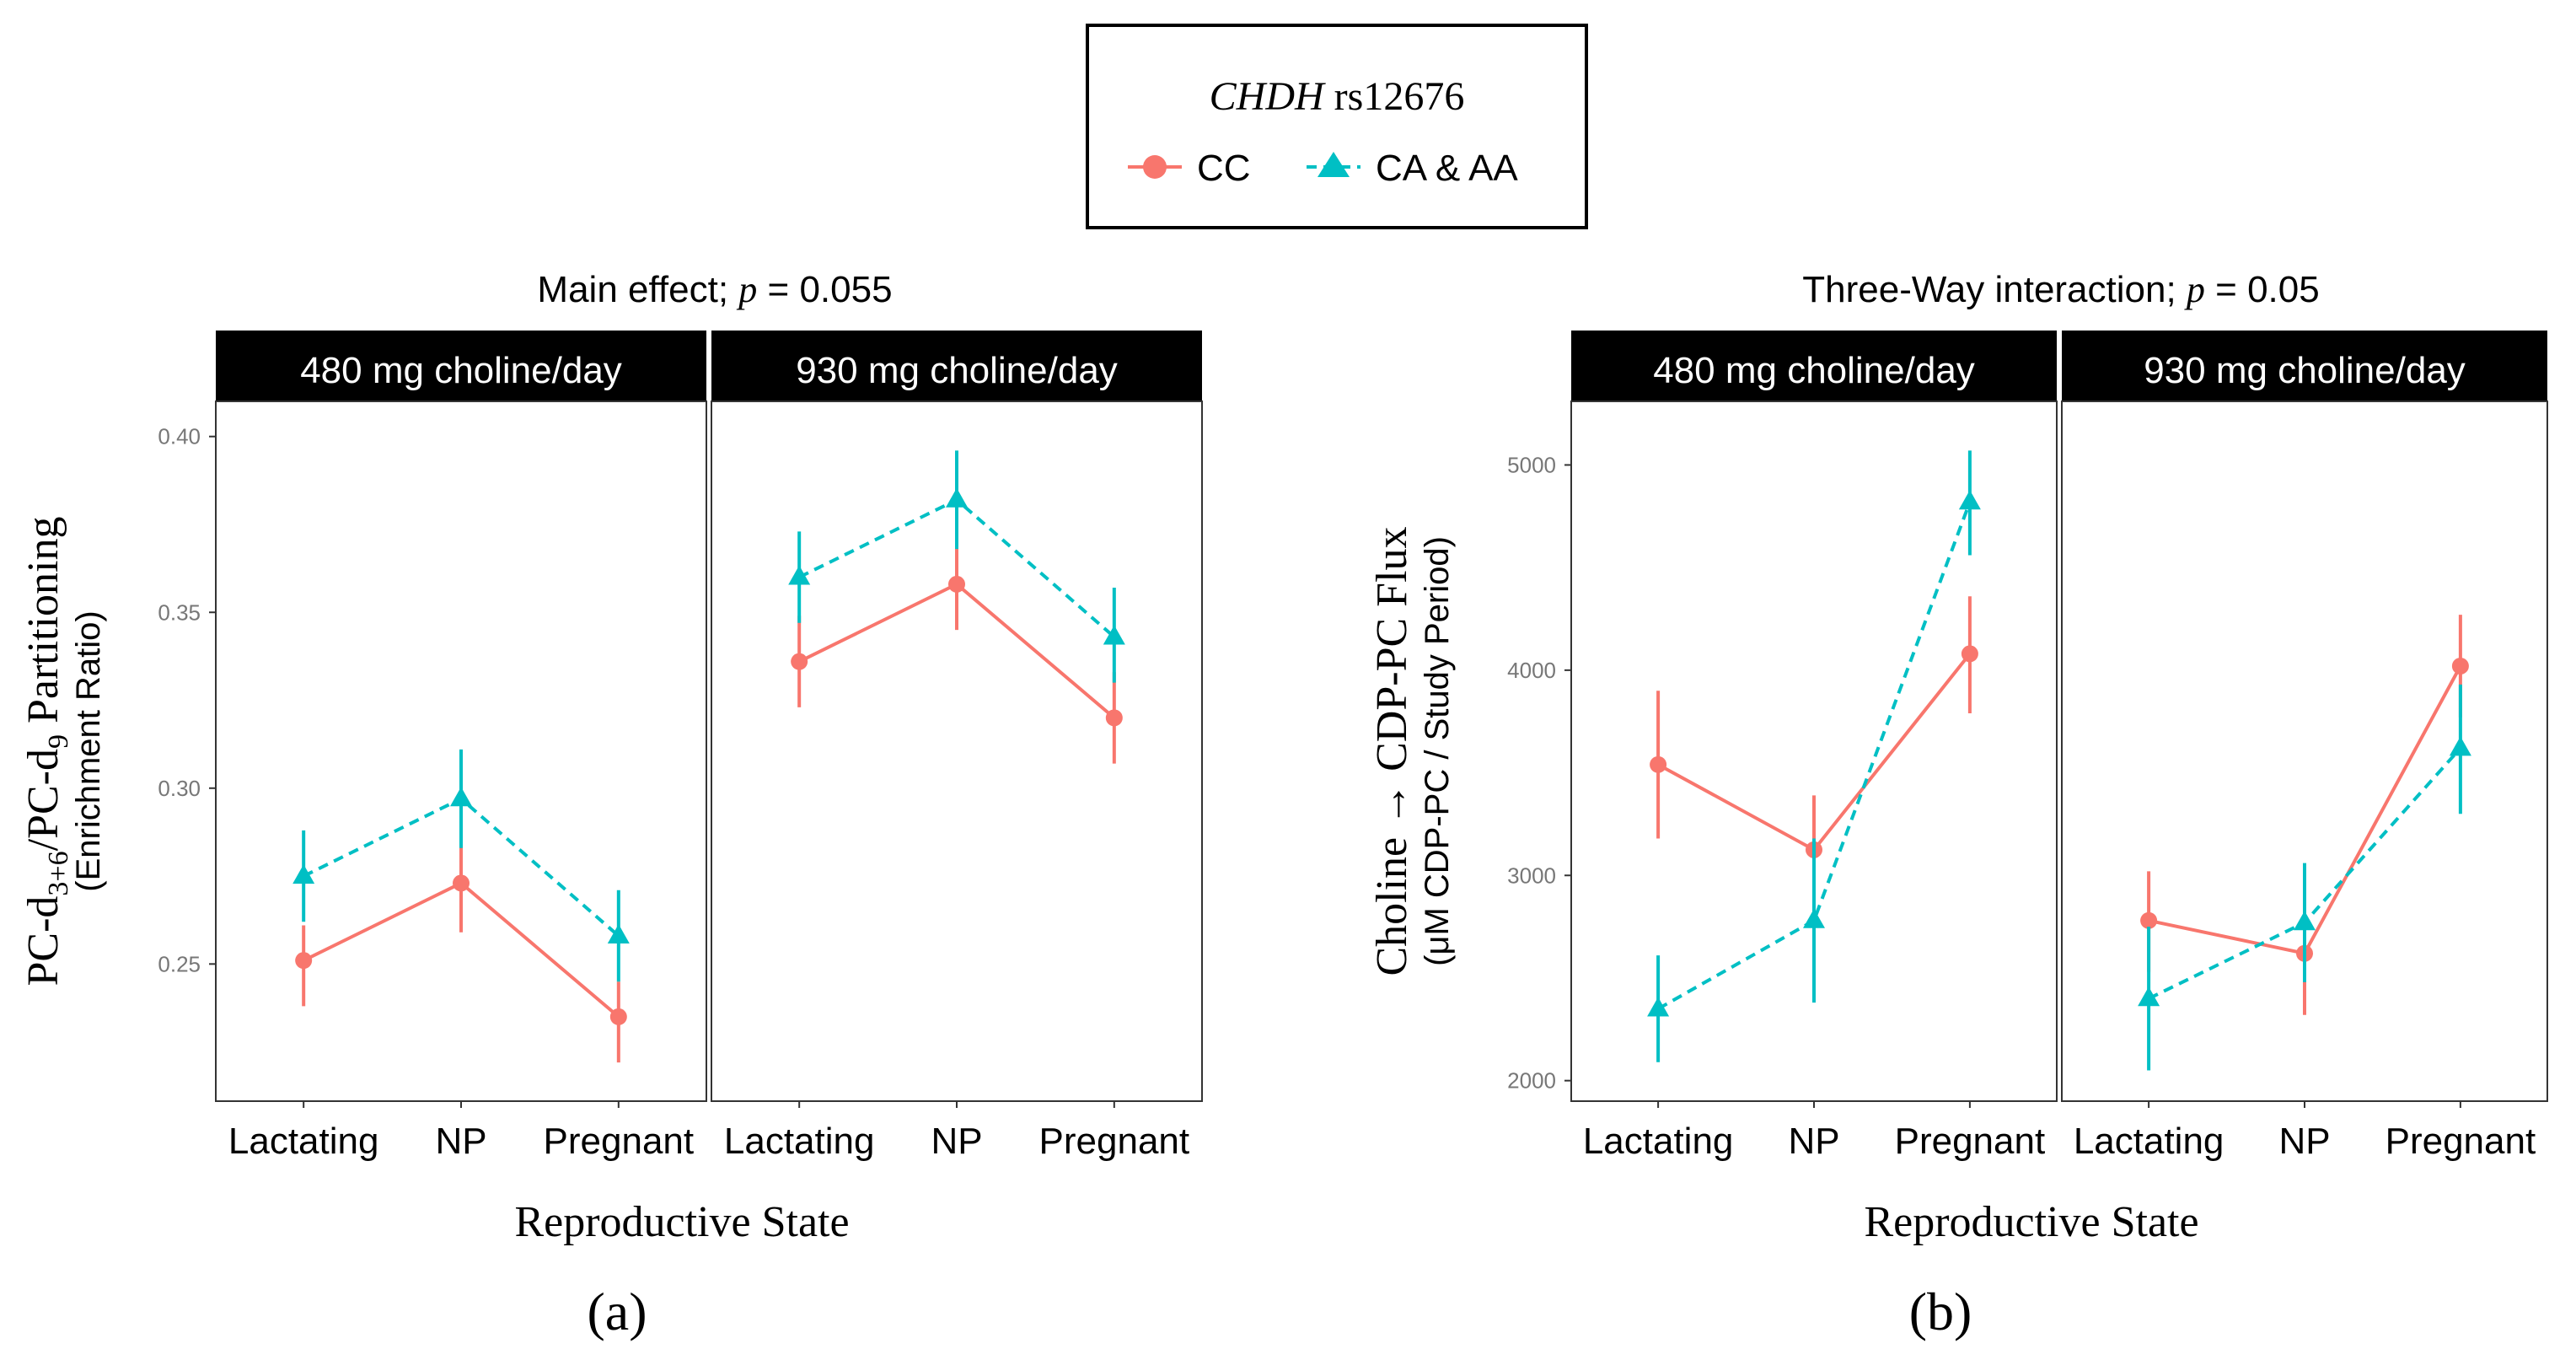 The width and height of the screenshot is (2576, 1360). What do you see at coordinates (714, 289) in the screenshot?
I see `panel-a-title: Main effect; p = 0.055` at bounding box center [714, 289].